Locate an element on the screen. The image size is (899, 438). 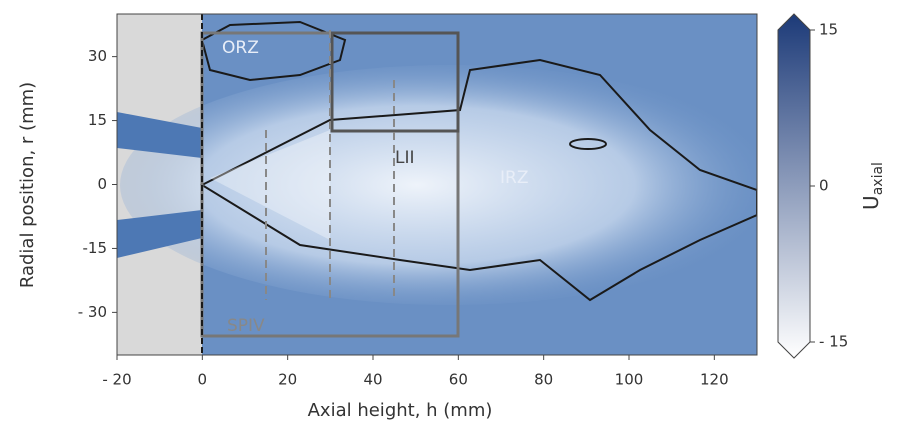
x-tick-label: 0 is located at coordinates (203, 380).